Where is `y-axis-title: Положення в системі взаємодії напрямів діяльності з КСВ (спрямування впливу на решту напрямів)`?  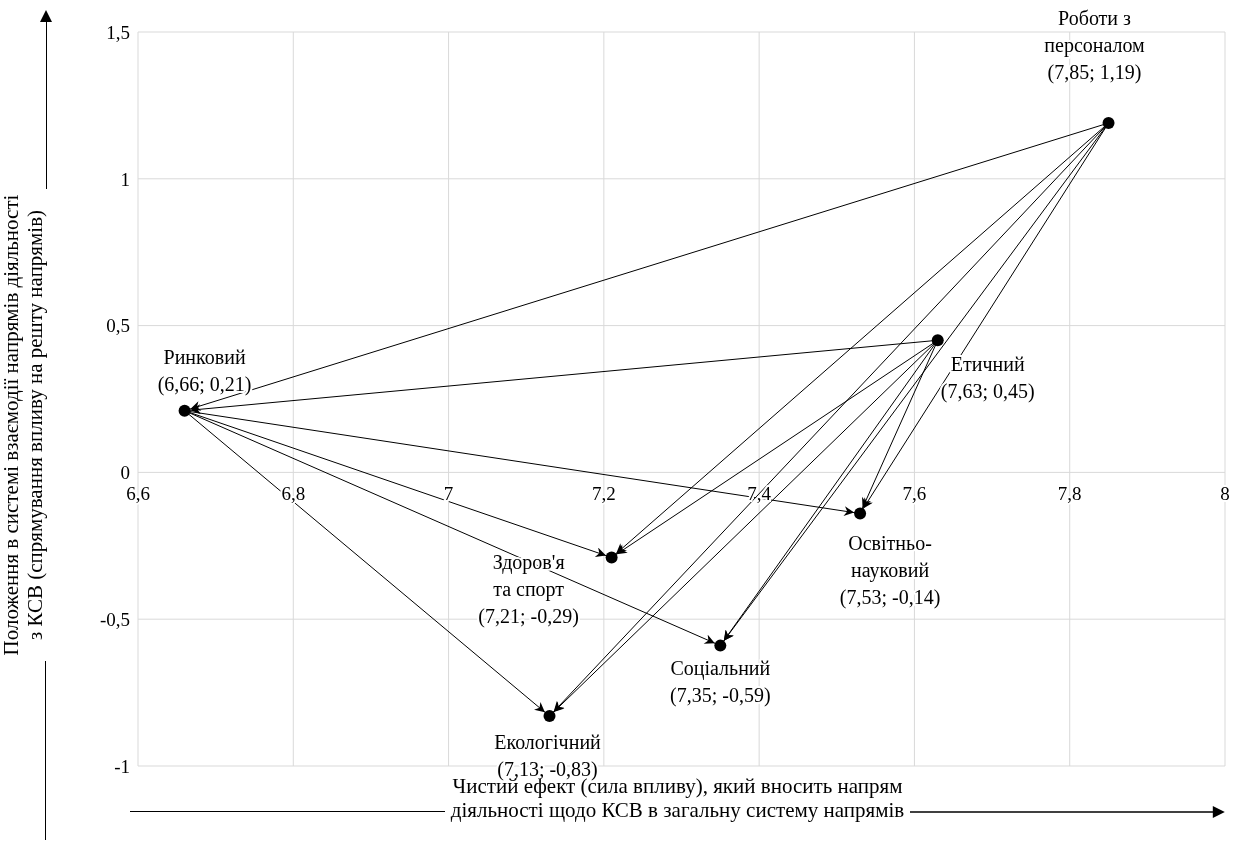 y-axis-title: Положення в системі взаємодії напрямів діяльності з КСВ (спрямування впливу на решту напрямів) is located at coordinates (23, 425).